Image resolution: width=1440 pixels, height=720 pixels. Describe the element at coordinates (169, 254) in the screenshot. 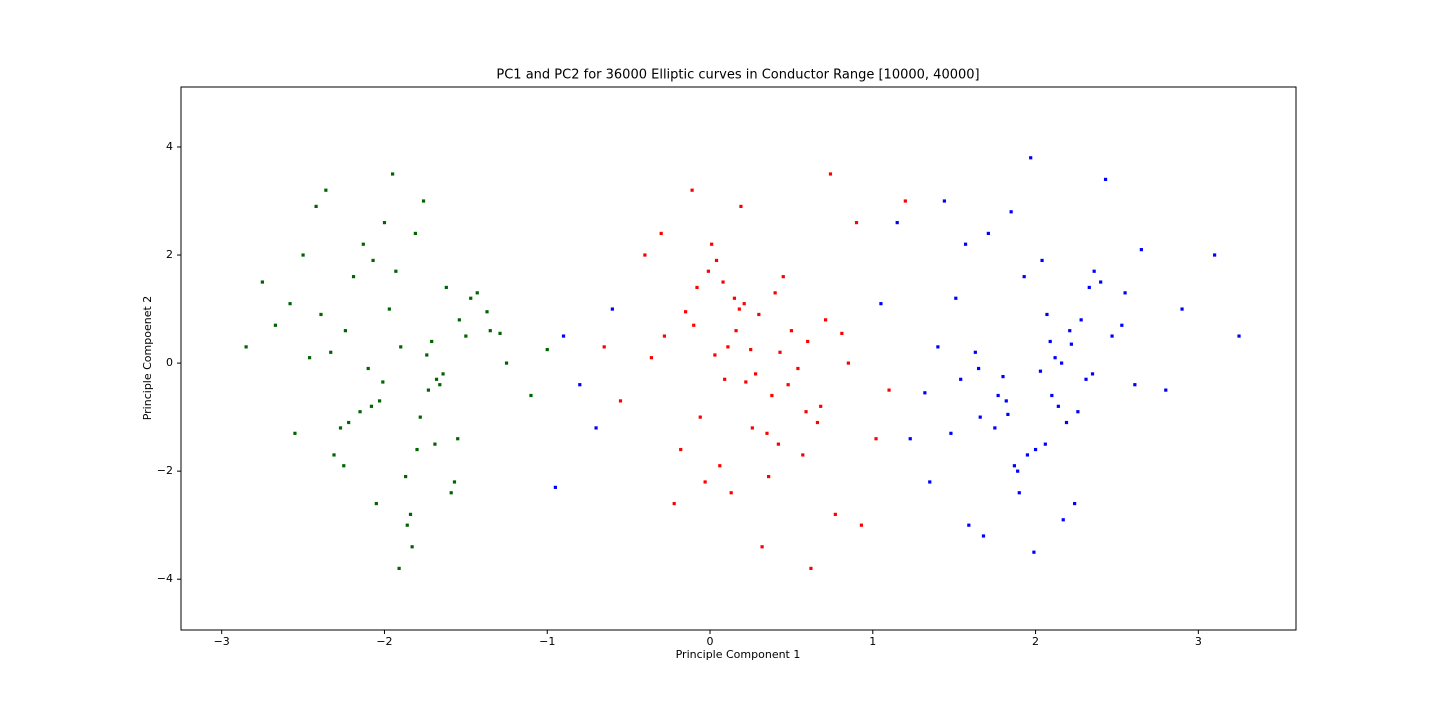

I see `y-tick-label: 2` at that location.